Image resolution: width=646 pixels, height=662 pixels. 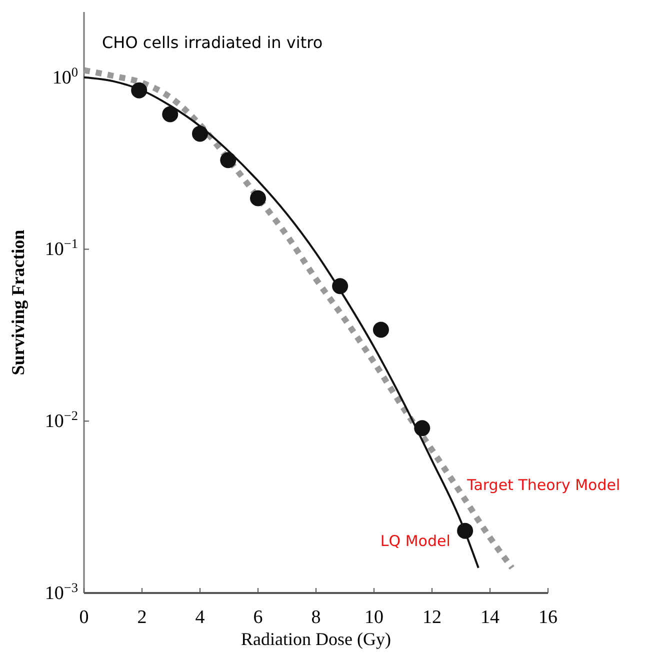 I want to click on y-axis-title: Surviving Fraction, so click(x=18, y=303).